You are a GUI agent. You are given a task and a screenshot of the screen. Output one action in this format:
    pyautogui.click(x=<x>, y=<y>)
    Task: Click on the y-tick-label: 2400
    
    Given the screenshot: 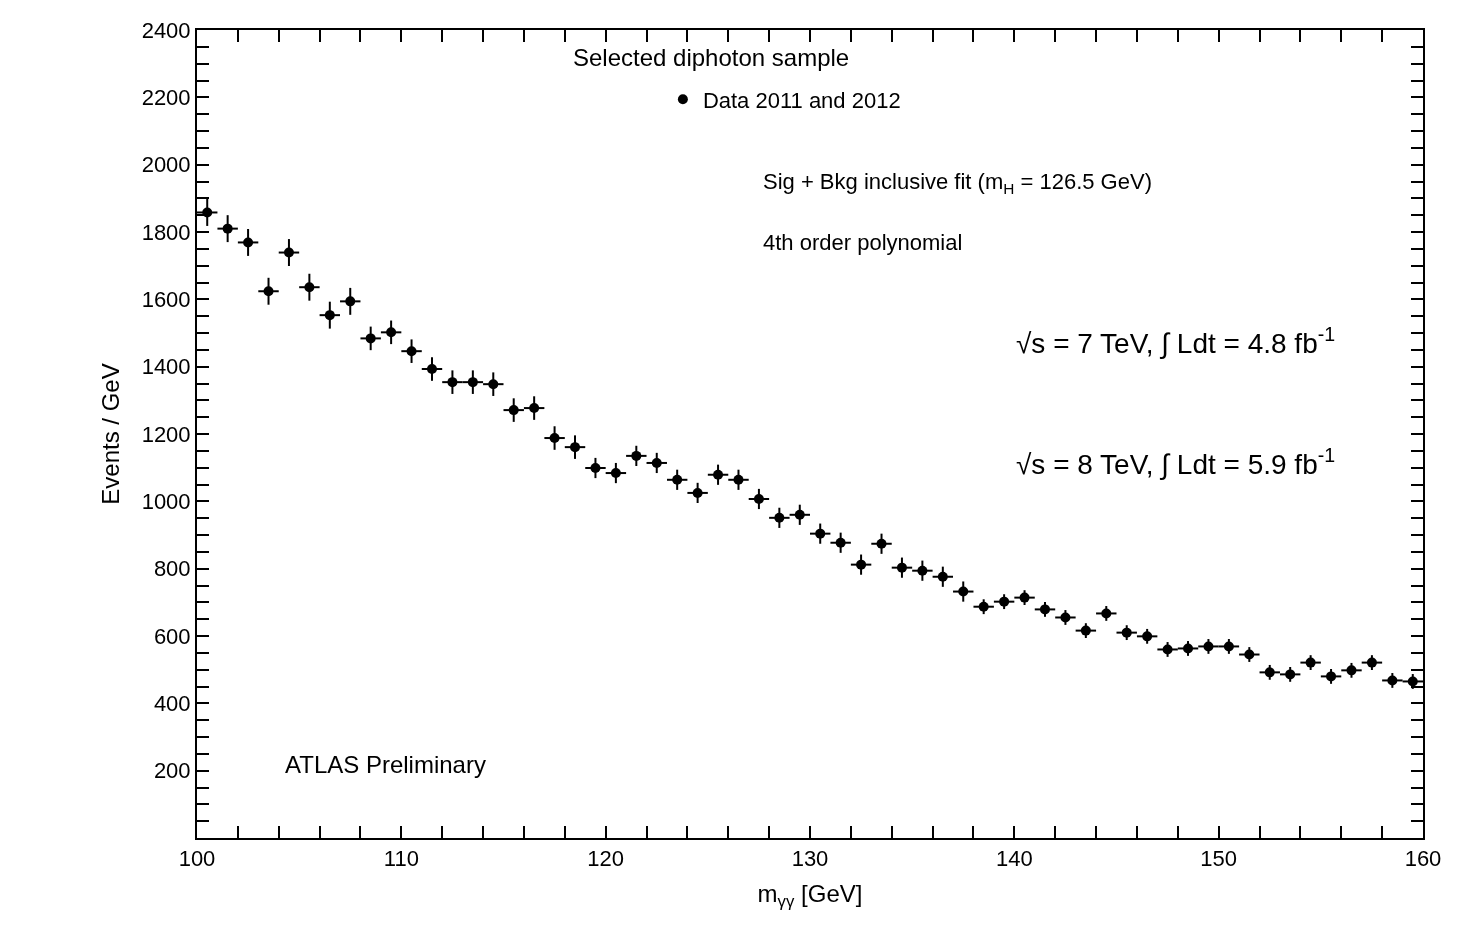 What is the action you would take?
    pyautogui.click(x=166, y=30)
    